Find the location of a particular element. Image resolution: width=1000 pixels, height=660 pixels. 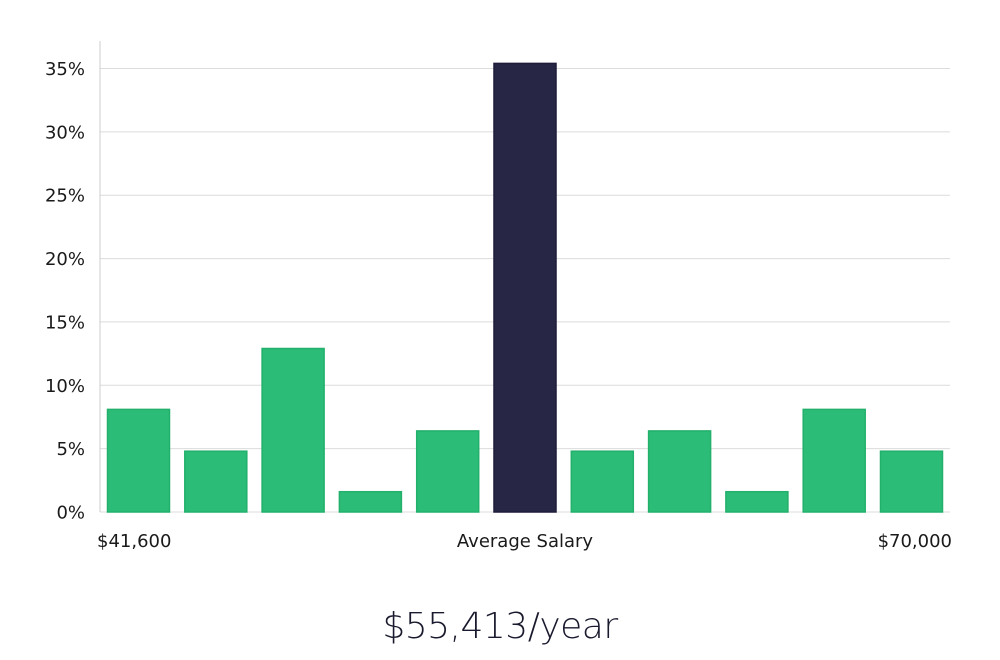

y-tick-label: 10% is located at coordinates (65, 386).